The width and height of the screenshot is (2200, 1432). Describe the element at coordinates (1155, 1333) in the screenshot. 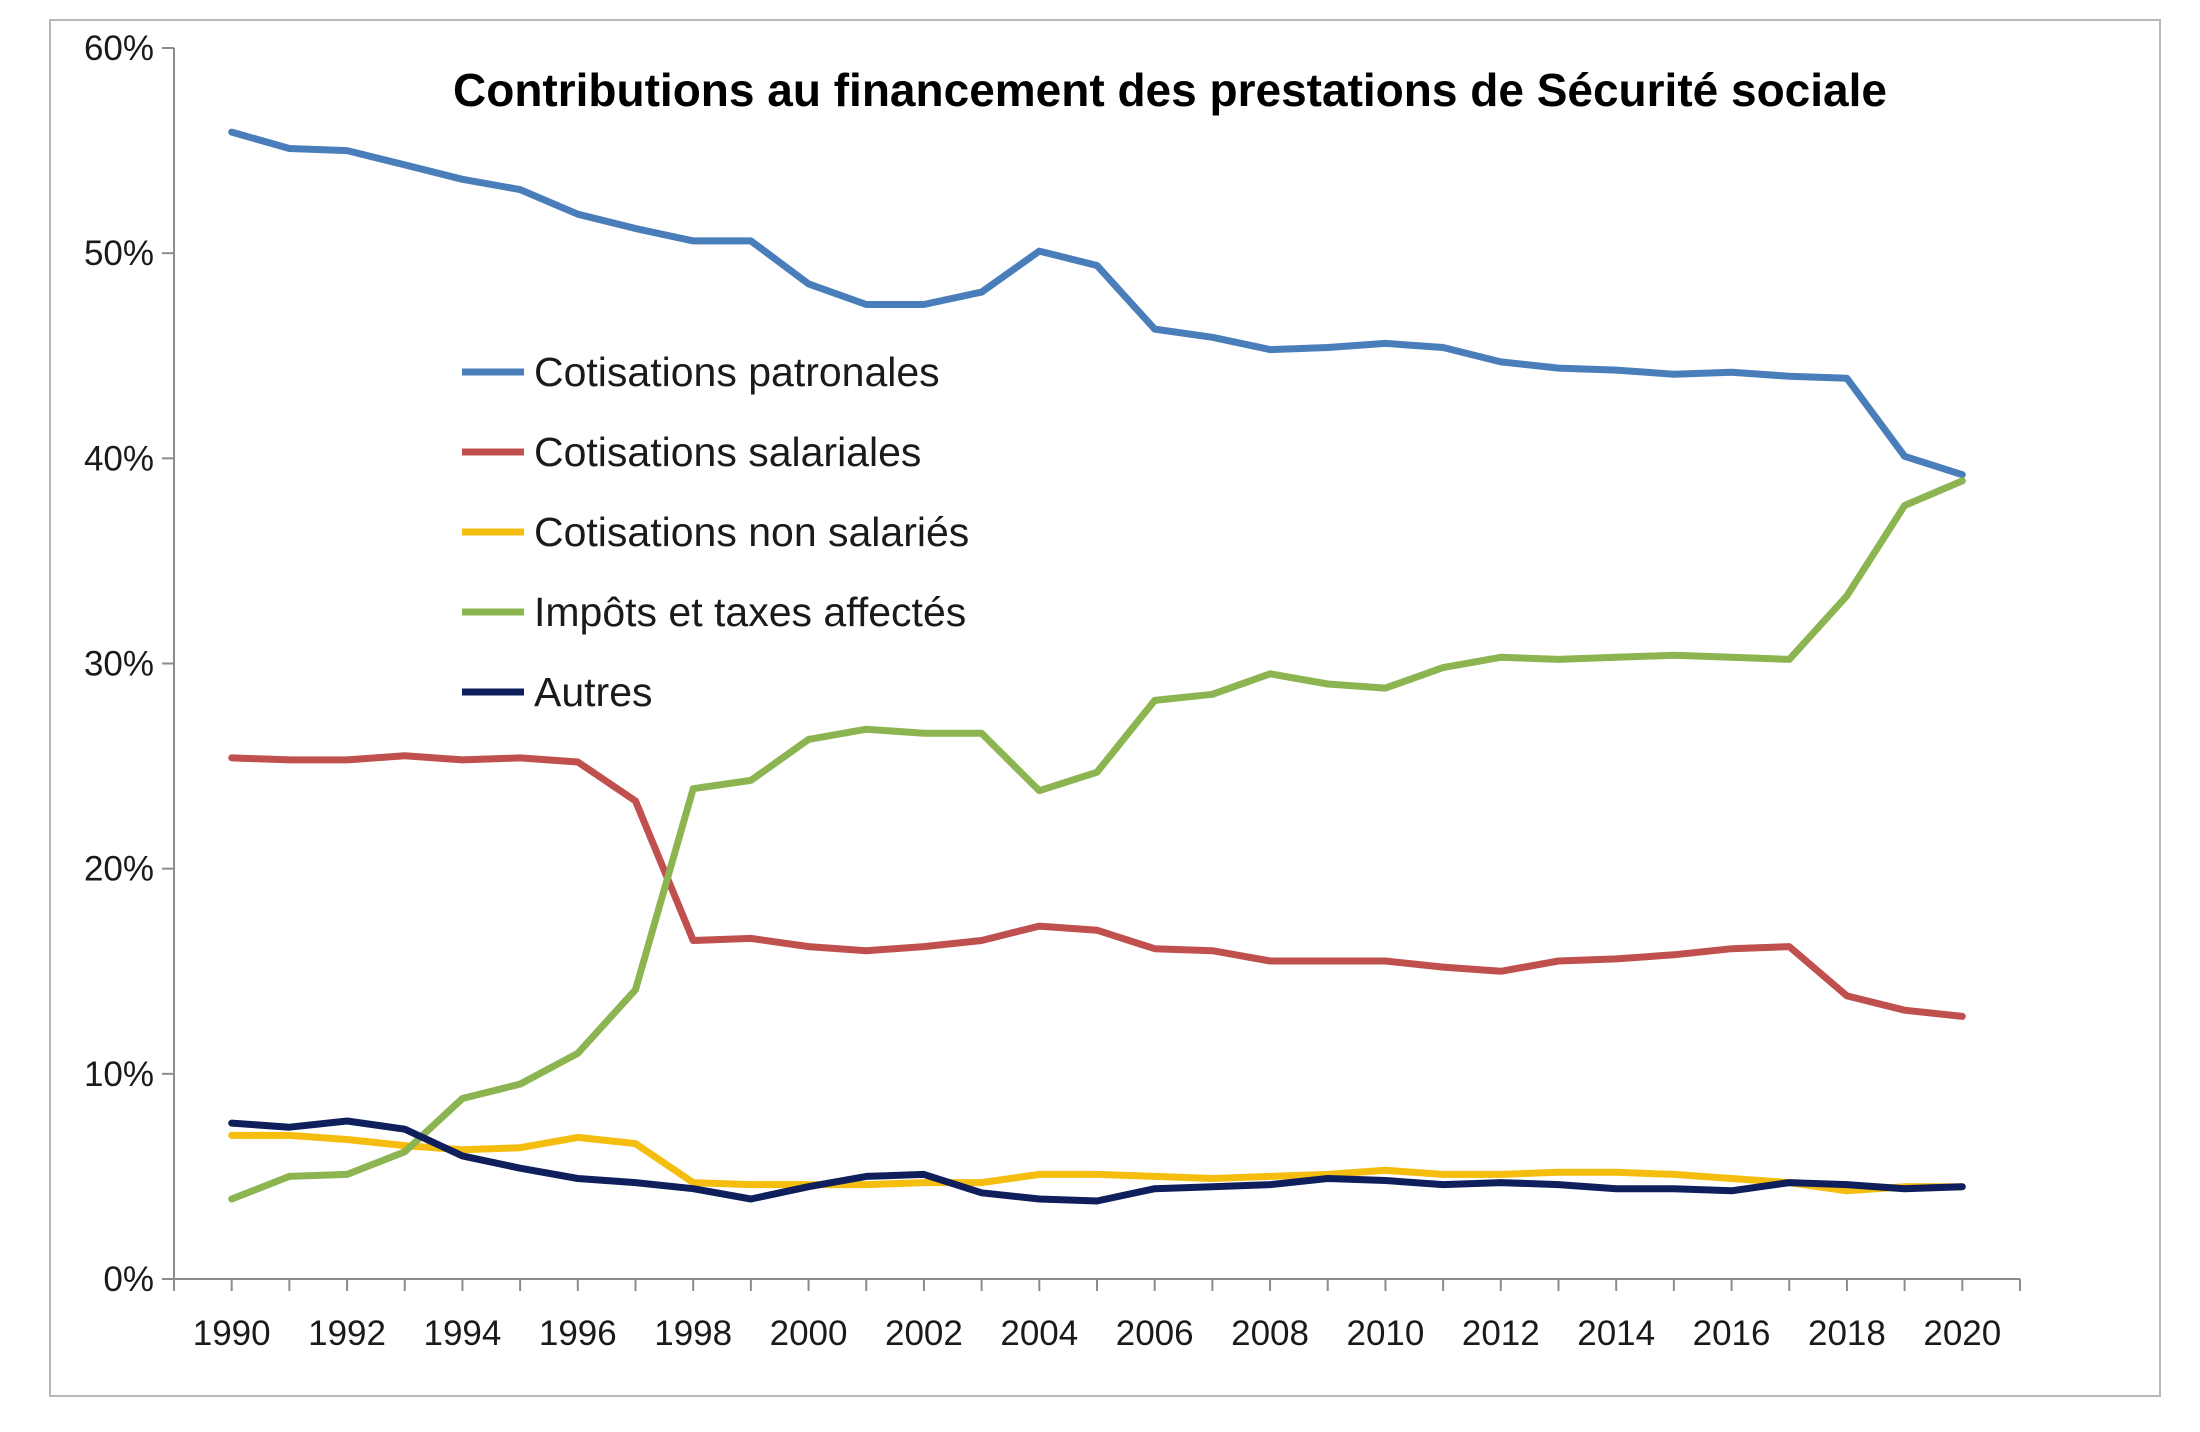

I see `x-tick-label: 2006` at that location.